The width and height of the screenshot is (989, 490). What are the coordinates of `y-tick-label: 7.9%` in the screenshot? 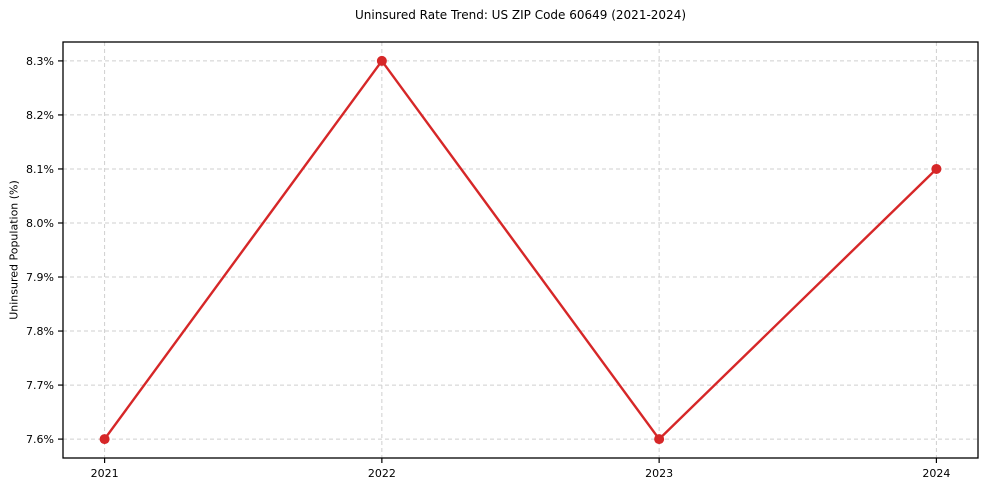 It's located at (40, 277).